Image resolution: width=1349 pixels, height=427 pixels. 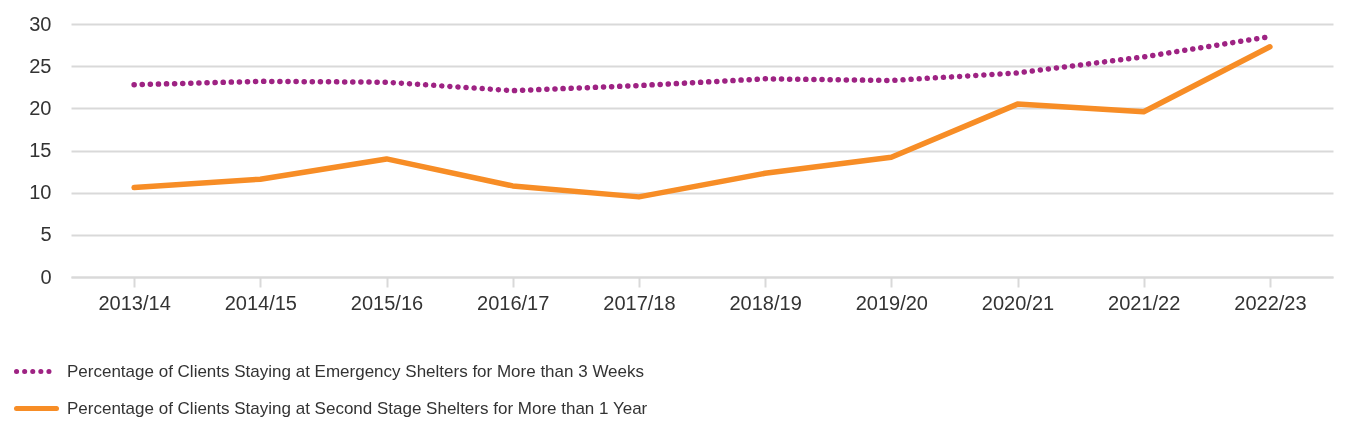 What do you see at coordinates (639, 302) in the screenshot?
I see `x-tick-label: 2017/18` at bounding box center [639, 302].